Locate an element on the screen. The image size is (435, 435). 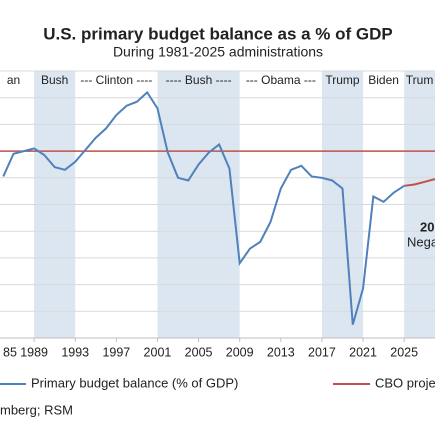
legend-label: CBO proje is located at coordinates (405, 382).